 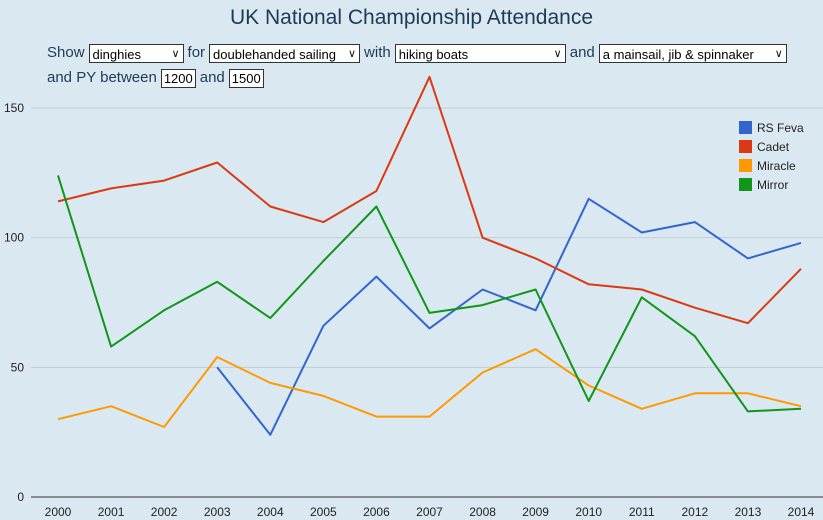 I want to click on py-max-input: 1500, so click(x=246, y=78).